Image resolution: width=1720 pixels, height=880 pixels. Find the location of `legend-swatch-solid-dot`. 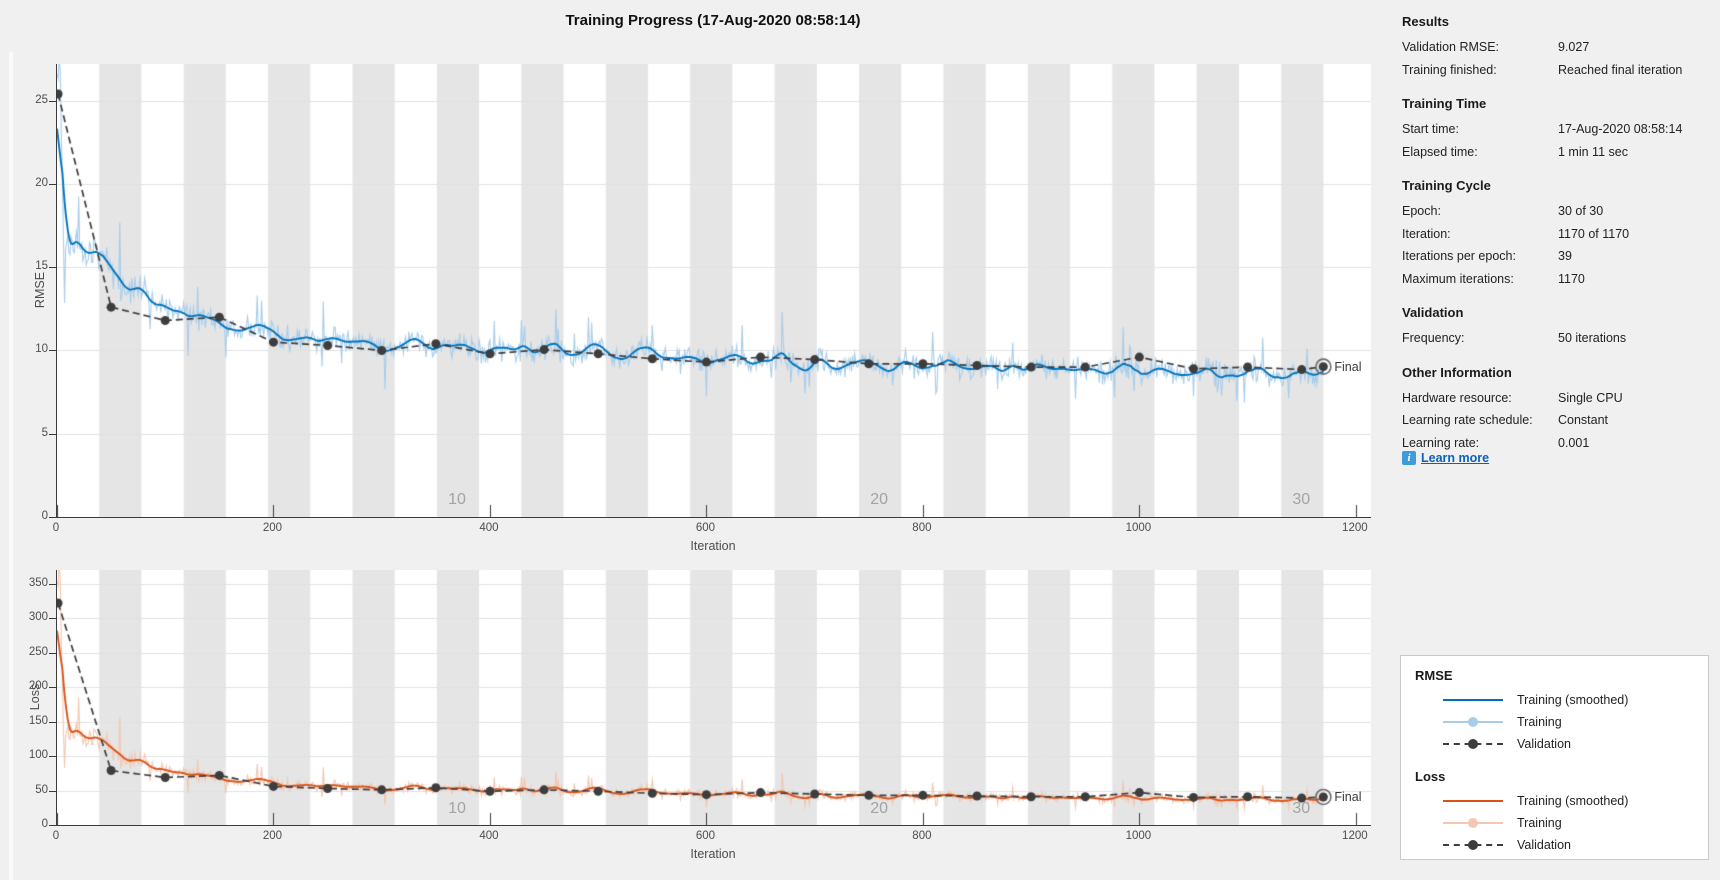

legend-swatch-solid-dot is located at coordinates (1473, 722).